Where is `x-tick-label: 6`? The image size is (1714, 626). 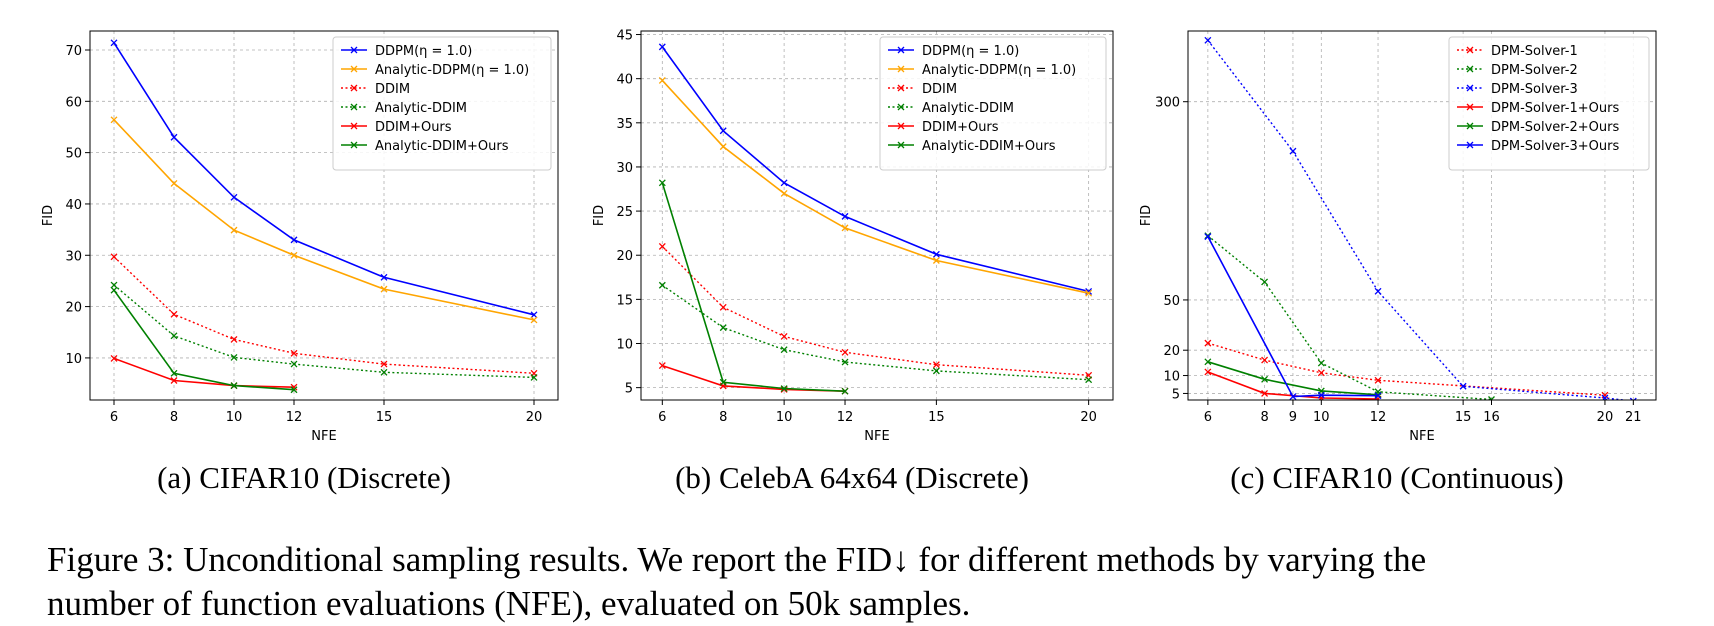
x-tick-label: 6 is located at coordinates (662, 417).